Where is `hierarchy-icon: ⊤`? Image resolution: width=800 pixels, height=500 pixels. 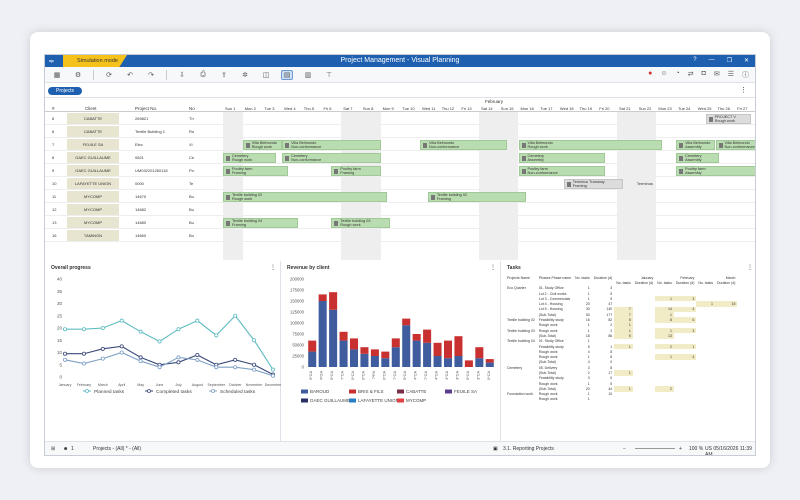
hierarchy-icon: ⊤ is located at coordinates (329, 75).